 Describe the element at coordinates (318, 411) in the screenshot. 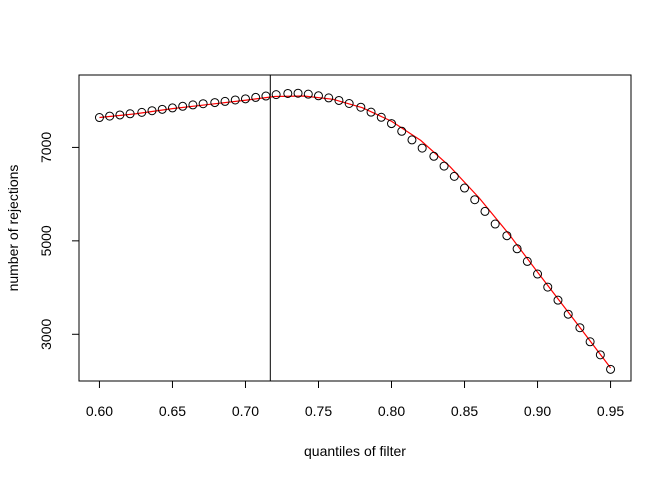

I see `x-tick-label: 0.75` at that location.